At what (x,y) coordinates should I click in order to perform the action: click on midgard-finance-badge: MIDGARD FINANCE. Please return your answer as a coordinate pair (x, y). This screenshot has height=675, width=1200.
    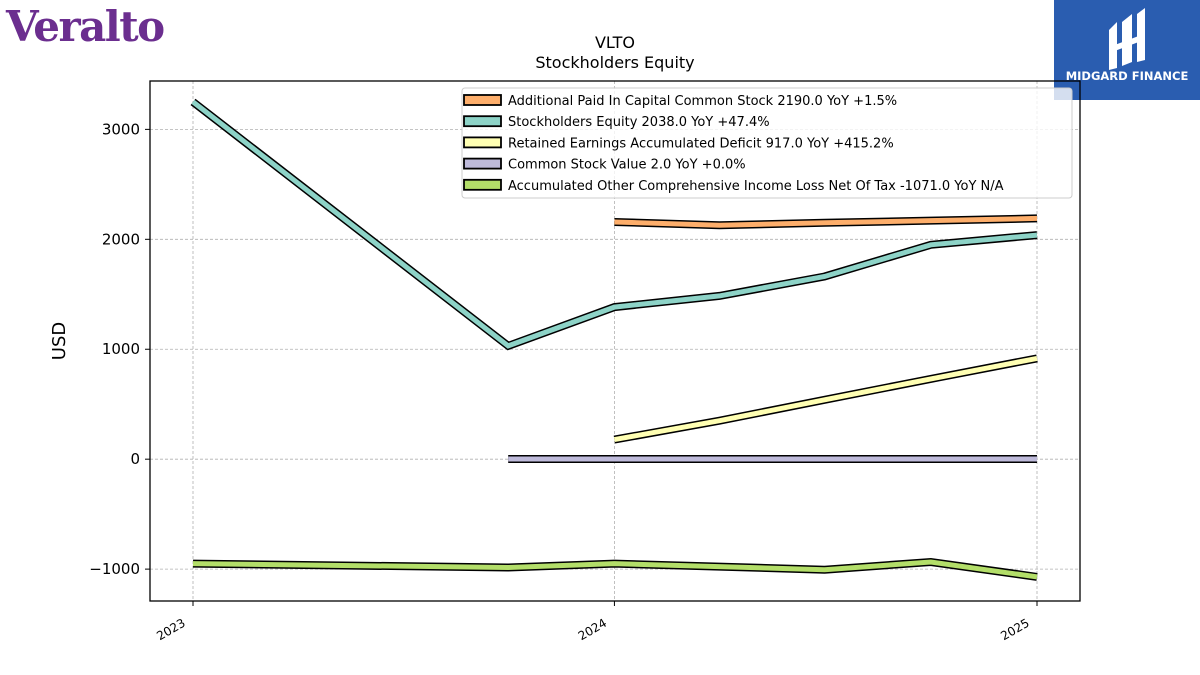
    Looking at the image, I should click on (1127, 50).